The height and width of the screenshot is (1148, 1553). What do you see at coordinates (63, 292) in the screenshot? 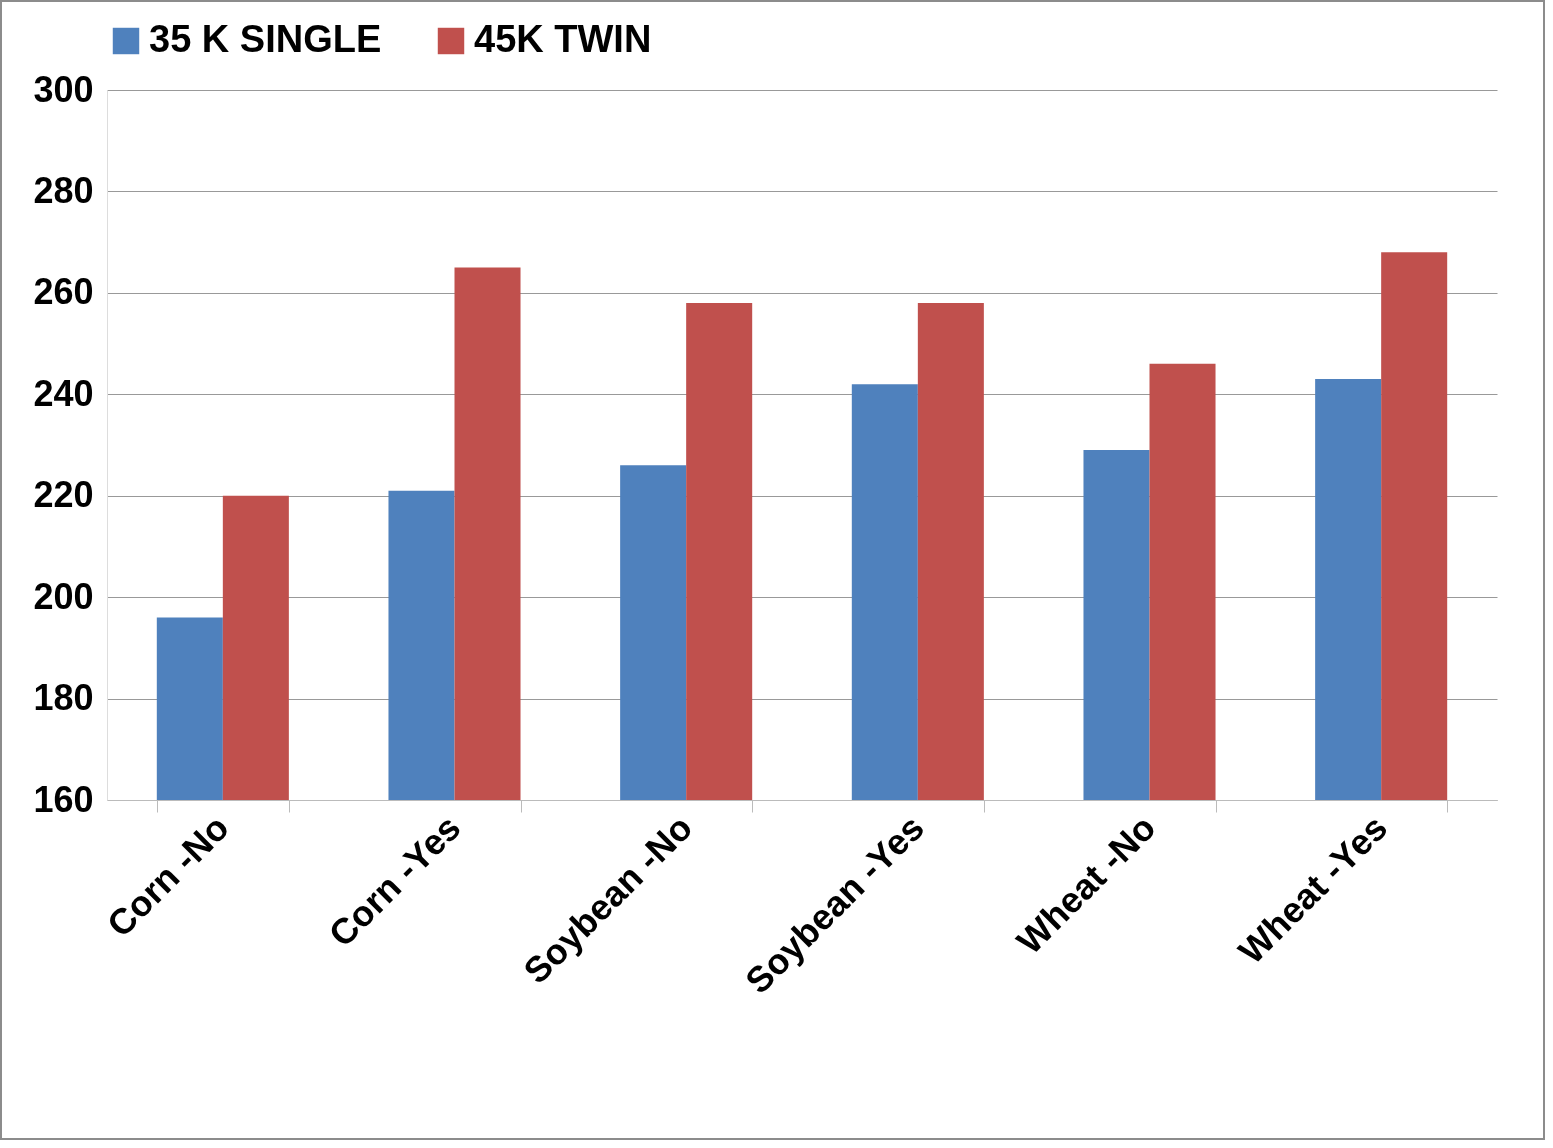
I see `y-tick-label: 260` at bounding box center [63, 292].